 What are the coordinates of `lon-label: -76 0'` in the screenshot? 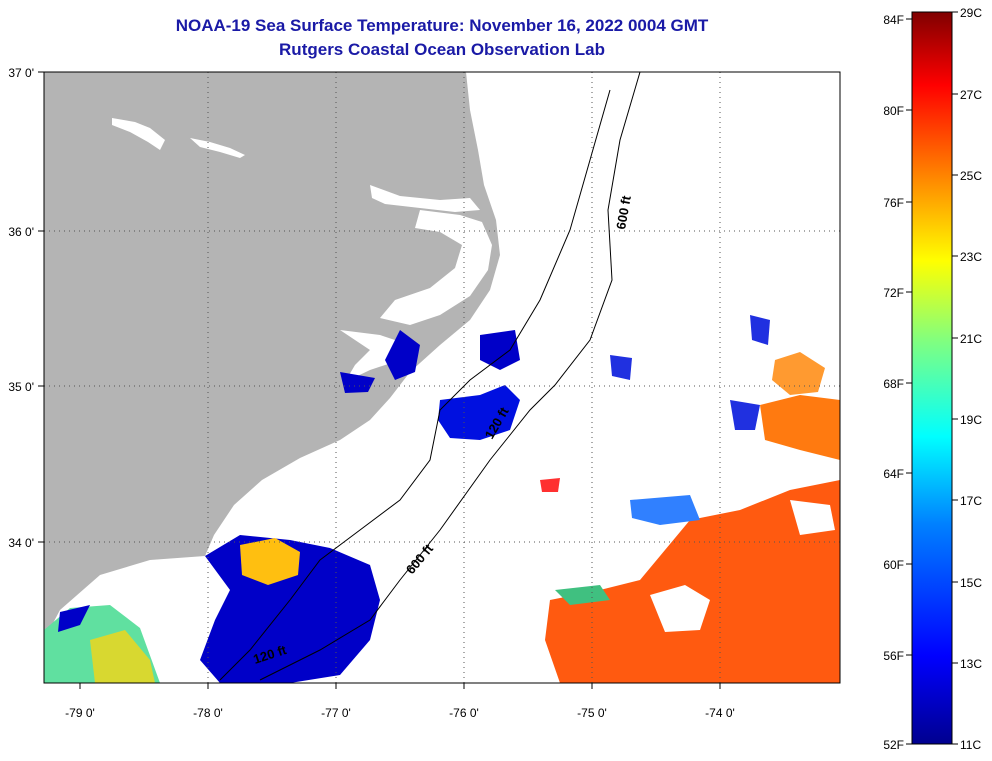 It's located at (464, 713).